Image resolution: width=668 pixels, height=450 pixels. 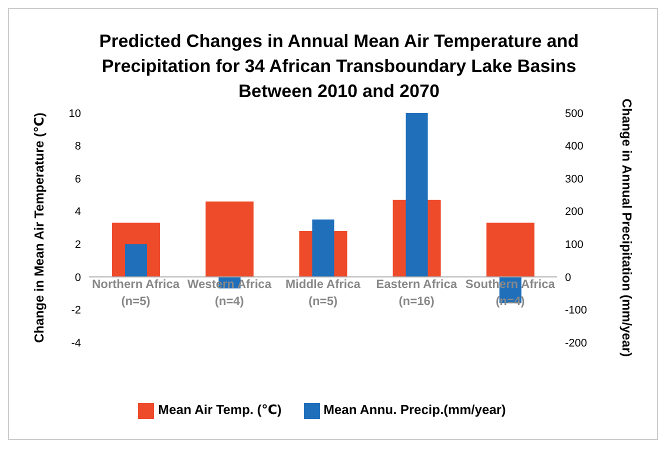 I want to click on legend-label: Mean Air Temp. (℃), so click(x=220, y=410).